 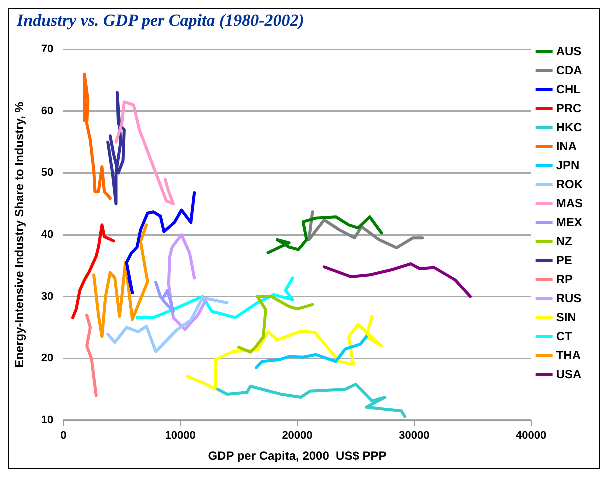 I want to click on x-tick-label: 40000, so click(x=531, y=436).